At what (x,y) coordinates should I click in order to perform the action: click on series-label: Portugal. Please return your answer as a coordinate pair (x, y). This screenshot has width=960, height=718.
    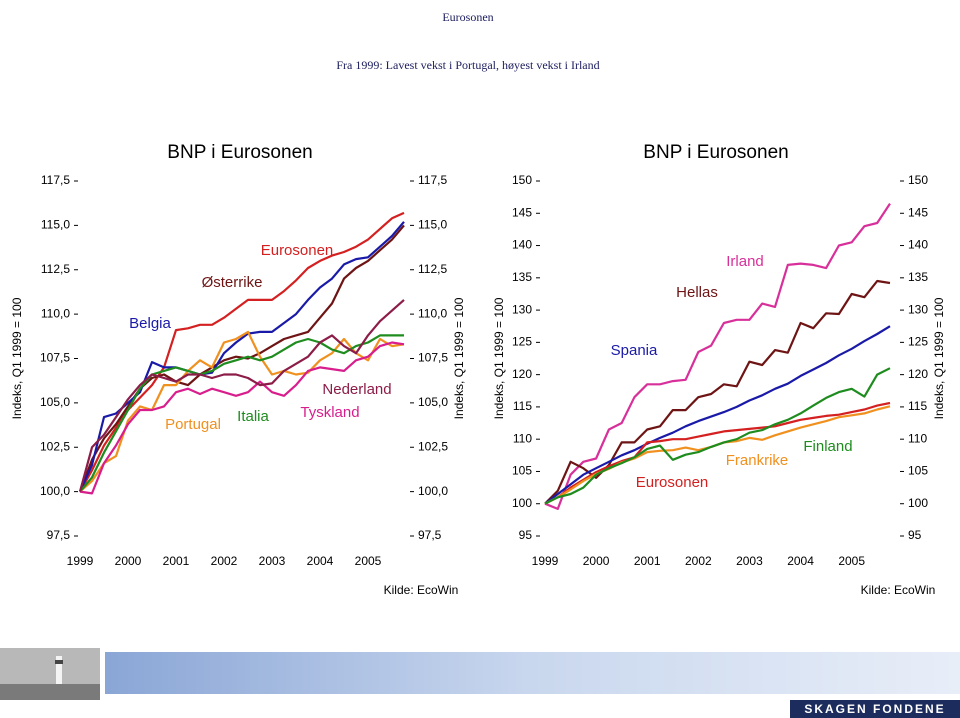
    Looking at the image, I should click on (193, 424).